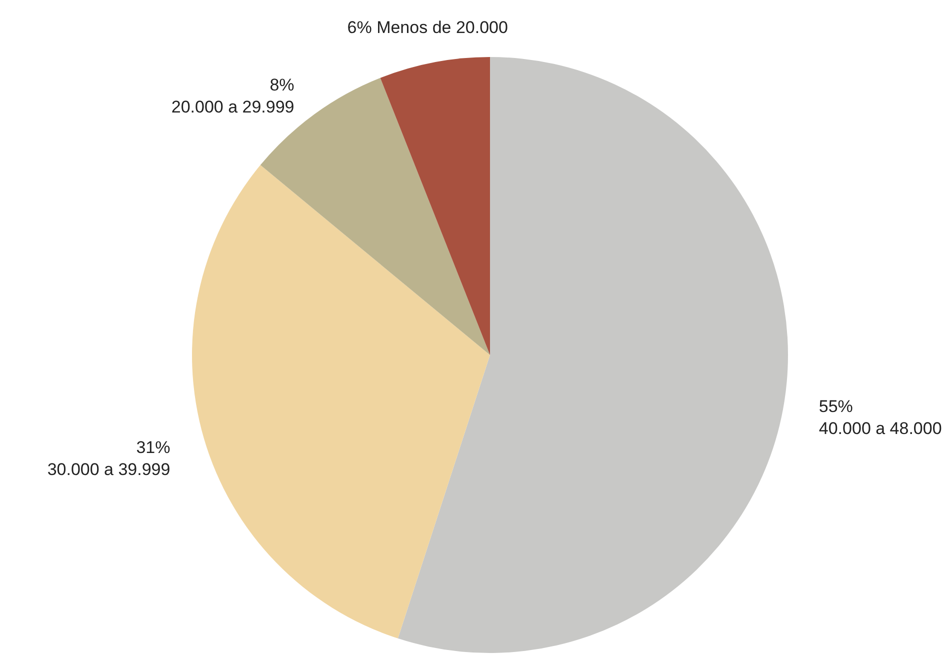 Image resolution: width=948 pixels, height=659 pixels. I want to click on slice-label: 30.000 a 39.999, so click(108, 469).